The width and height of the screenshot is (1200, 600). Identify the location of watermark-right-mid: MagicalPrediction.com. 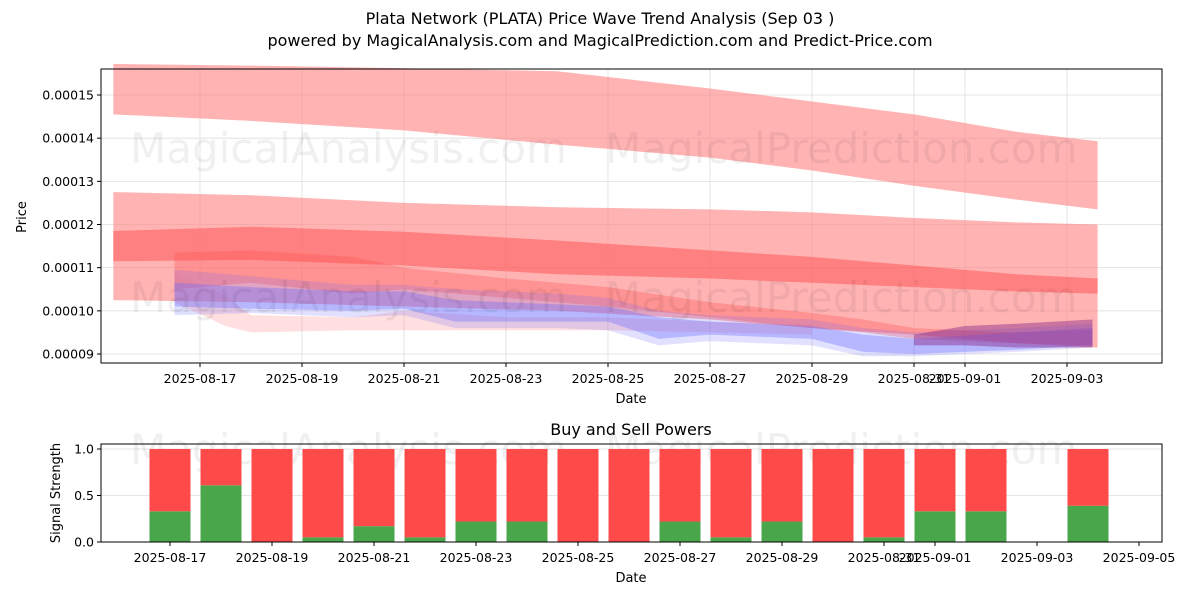
(841, 297).